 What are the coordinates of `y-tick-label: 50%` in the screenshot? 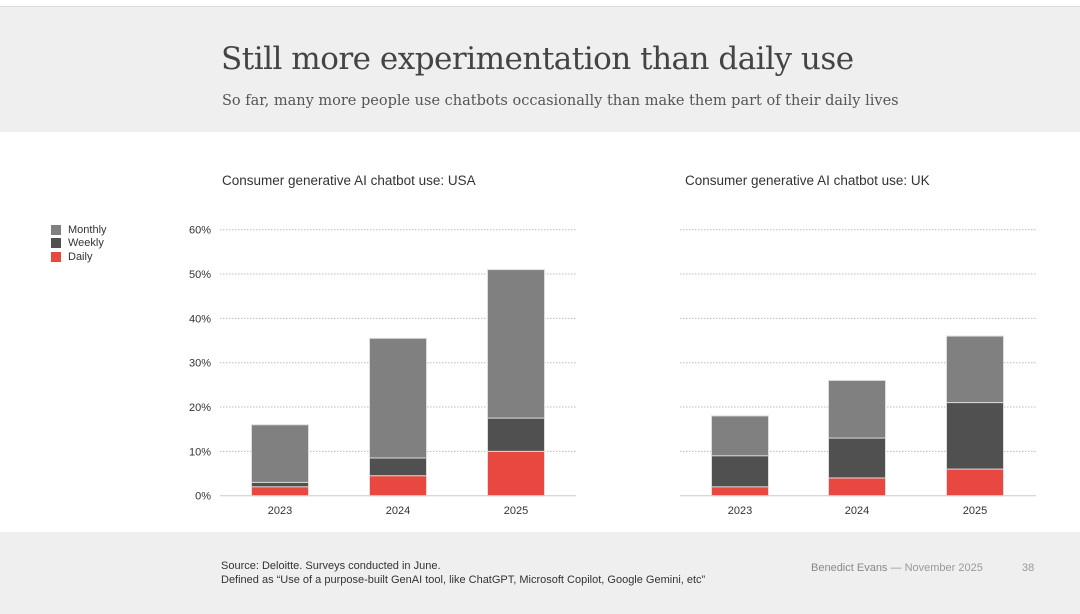 It's located at (200, 275).